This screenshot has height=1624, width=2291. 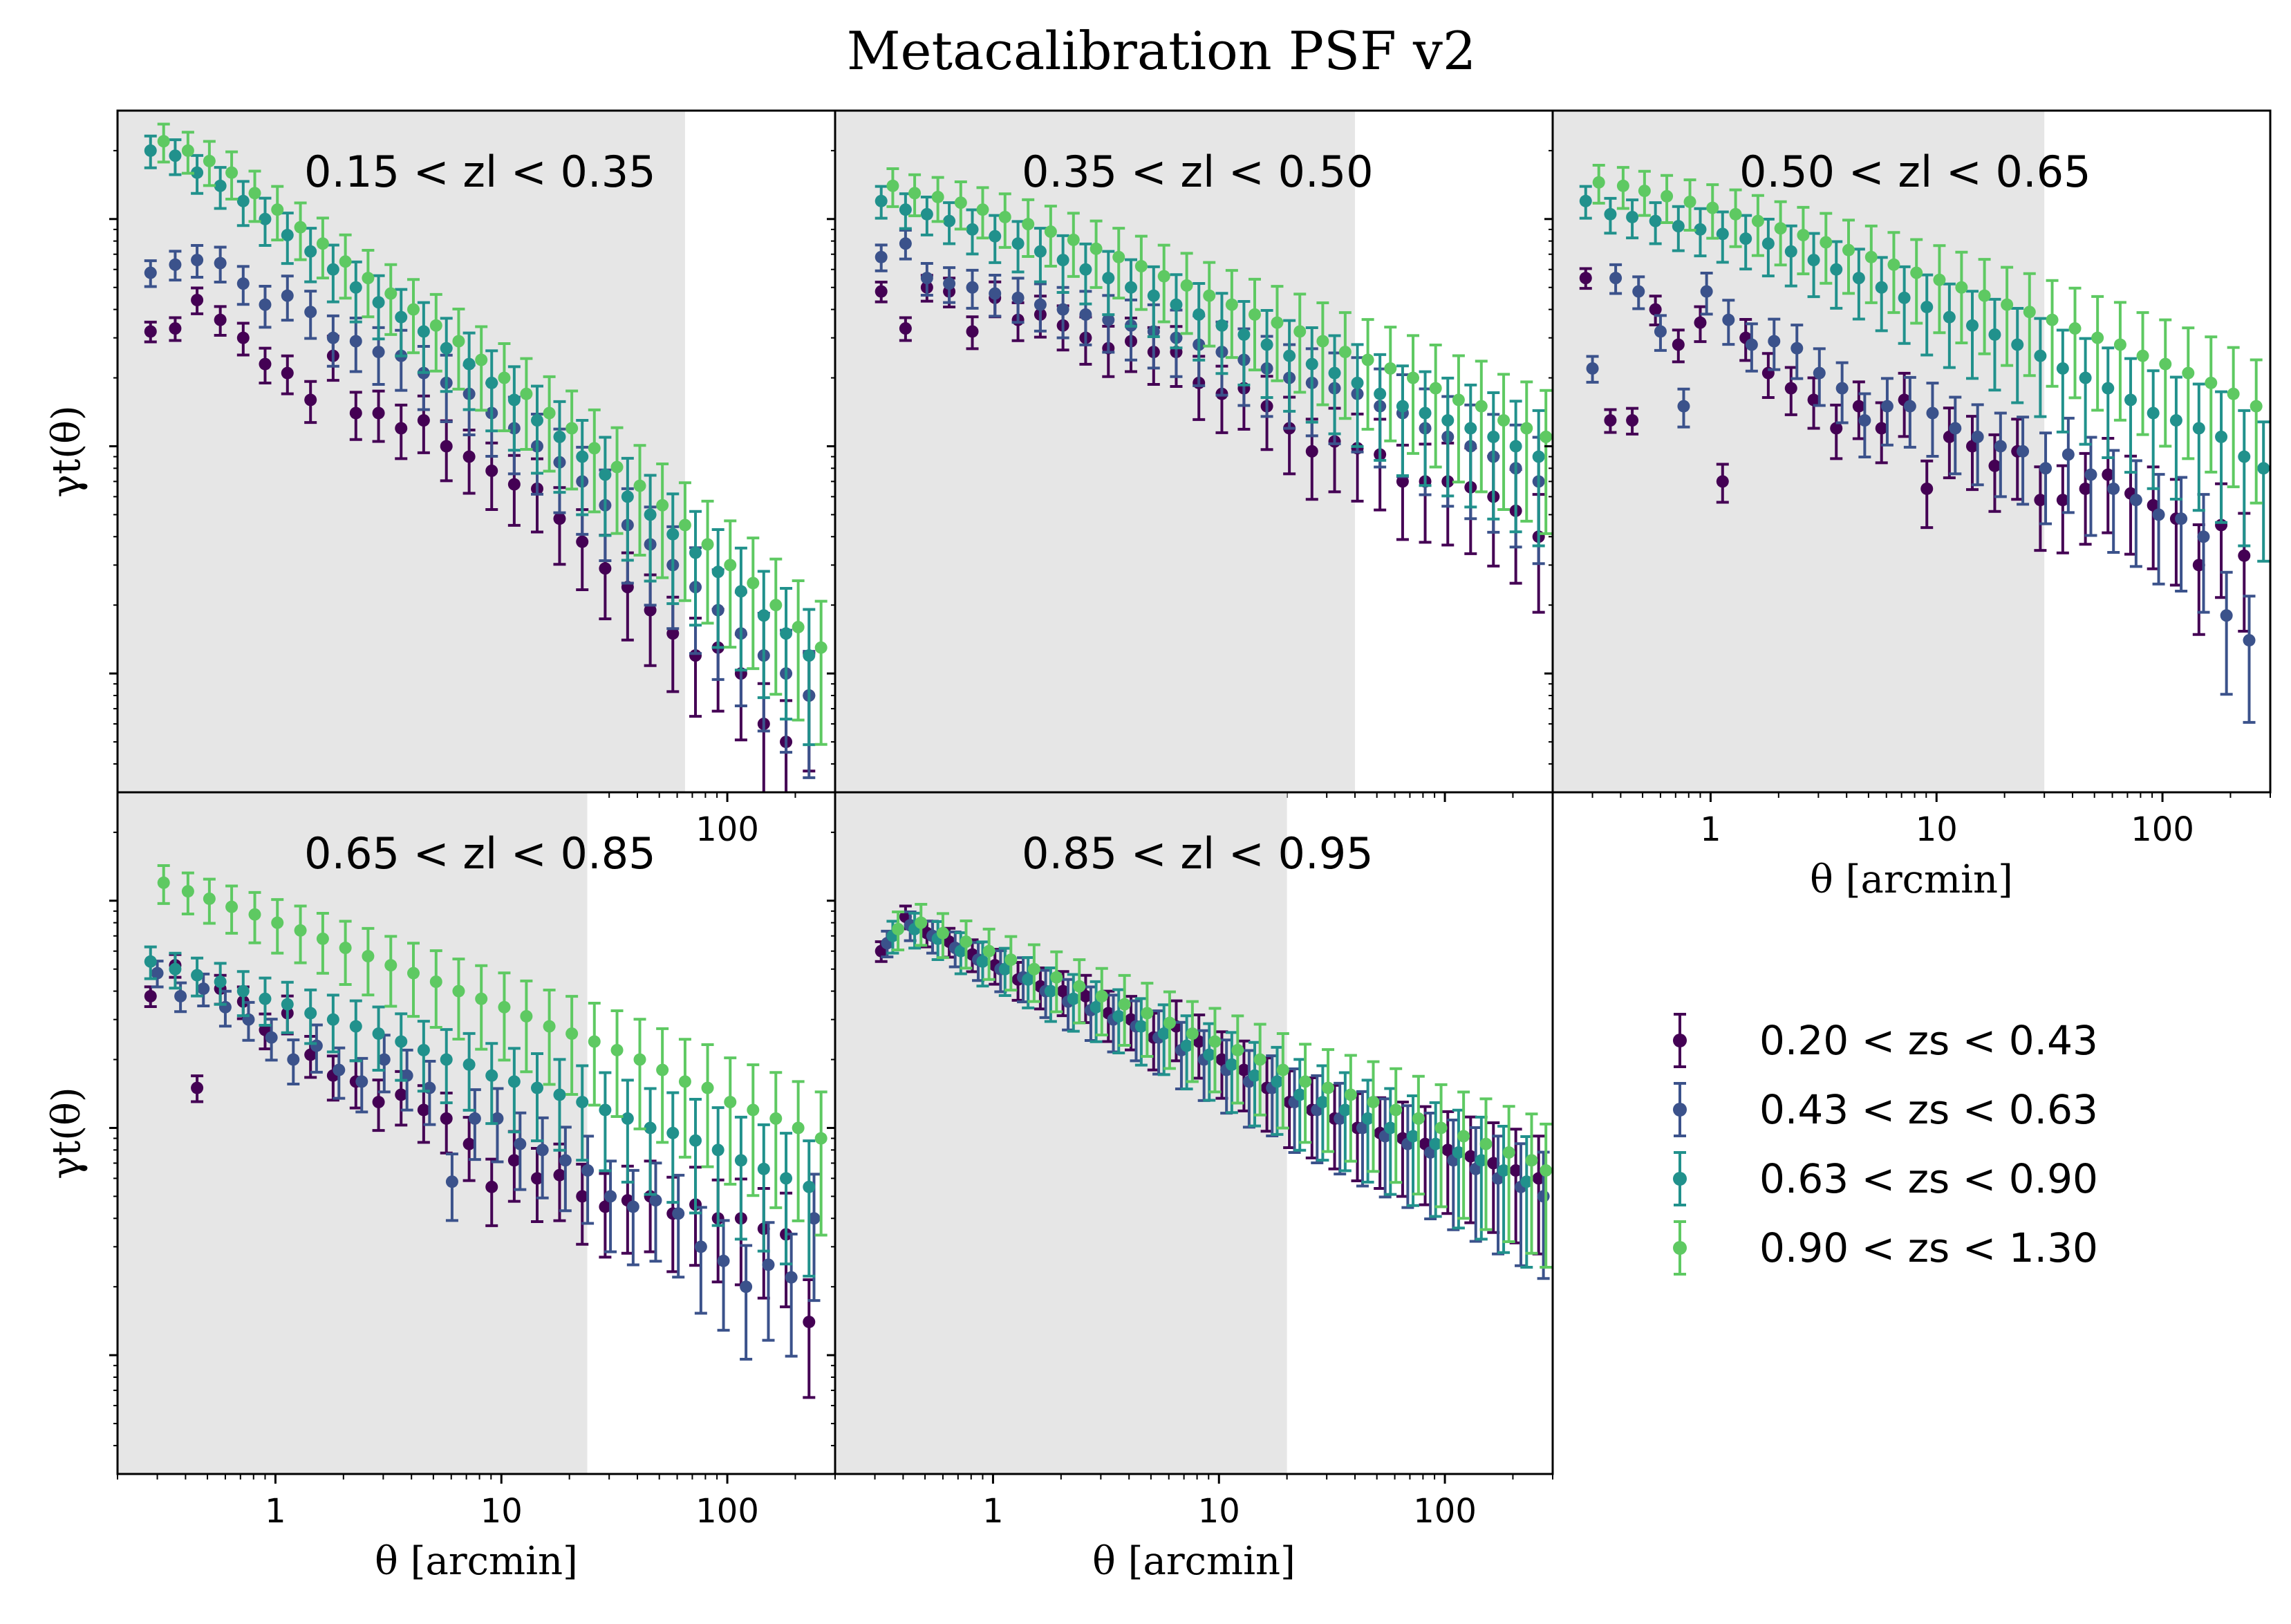 What do you see at coordinates (1162, 51) in the screenshot?
I see `figure-title: Metacalibration PSF v2` at bounding box center [1162, 51].